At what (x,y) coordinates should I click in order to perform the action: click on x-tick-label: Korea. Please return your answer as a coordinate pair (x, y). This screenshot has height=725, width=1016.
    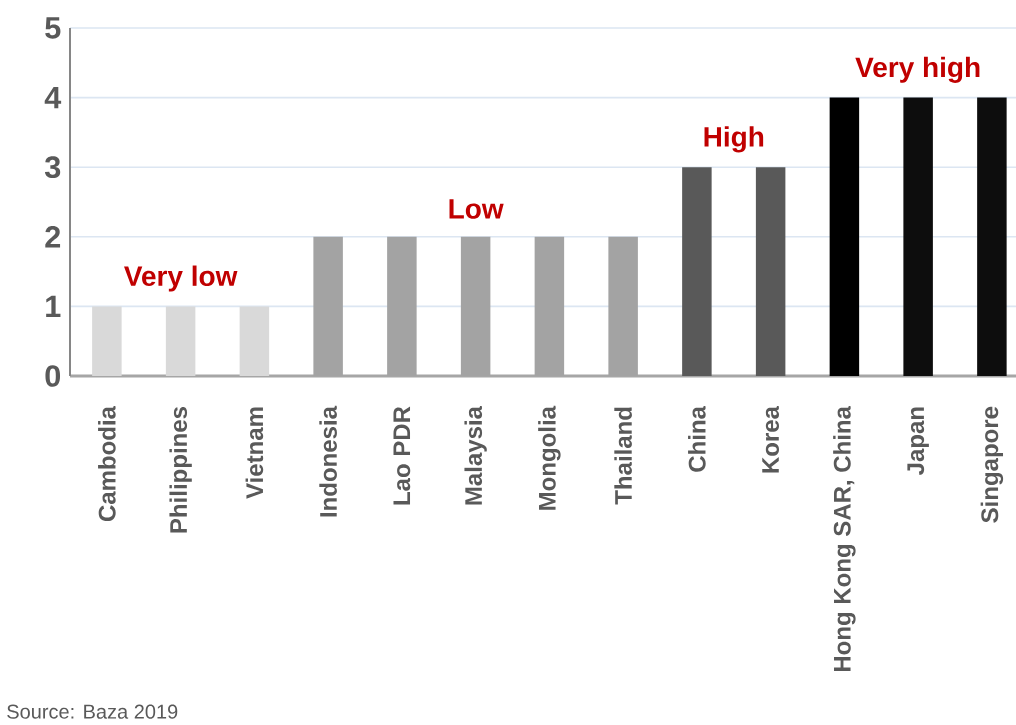
    Looking at the image, I should click on (770, 439).